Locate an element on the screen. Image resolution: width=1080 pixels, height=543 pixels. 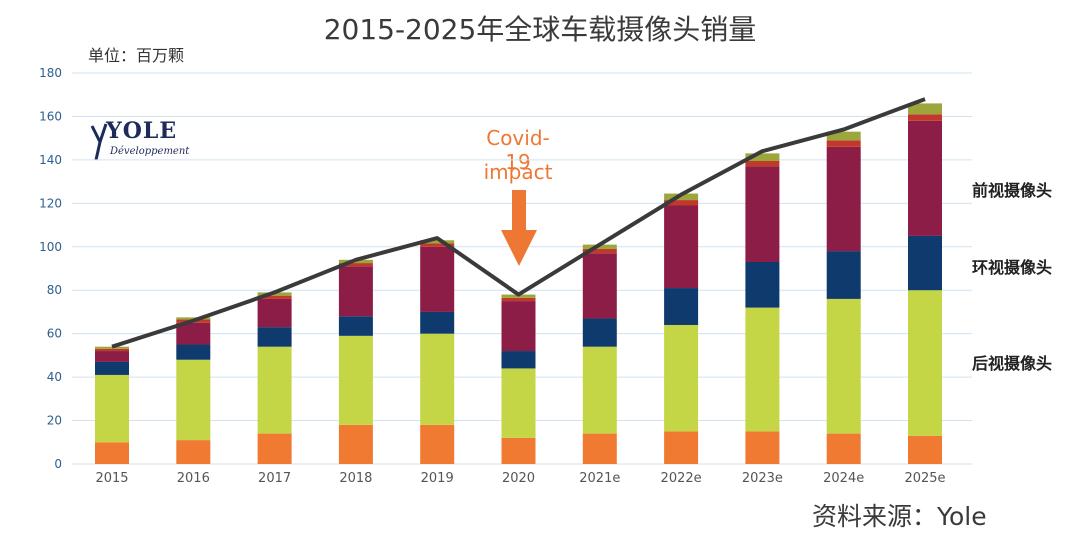
logo-sub-text: Développement is located at coordinates (150, 151).